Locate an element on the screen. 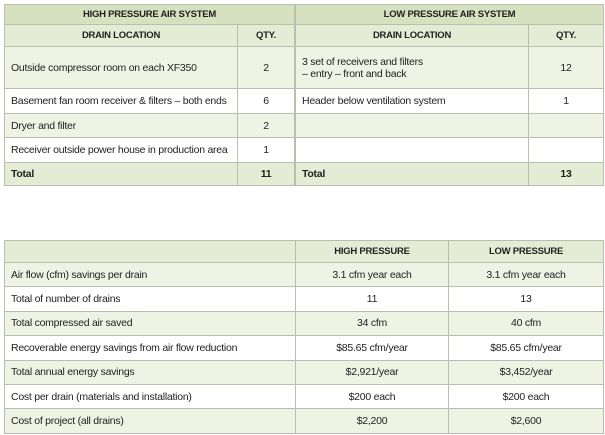 This screenshot has height=435, width=605. location-cell: Outside compressor room on each XF350 is located at coordinates (121, 67).